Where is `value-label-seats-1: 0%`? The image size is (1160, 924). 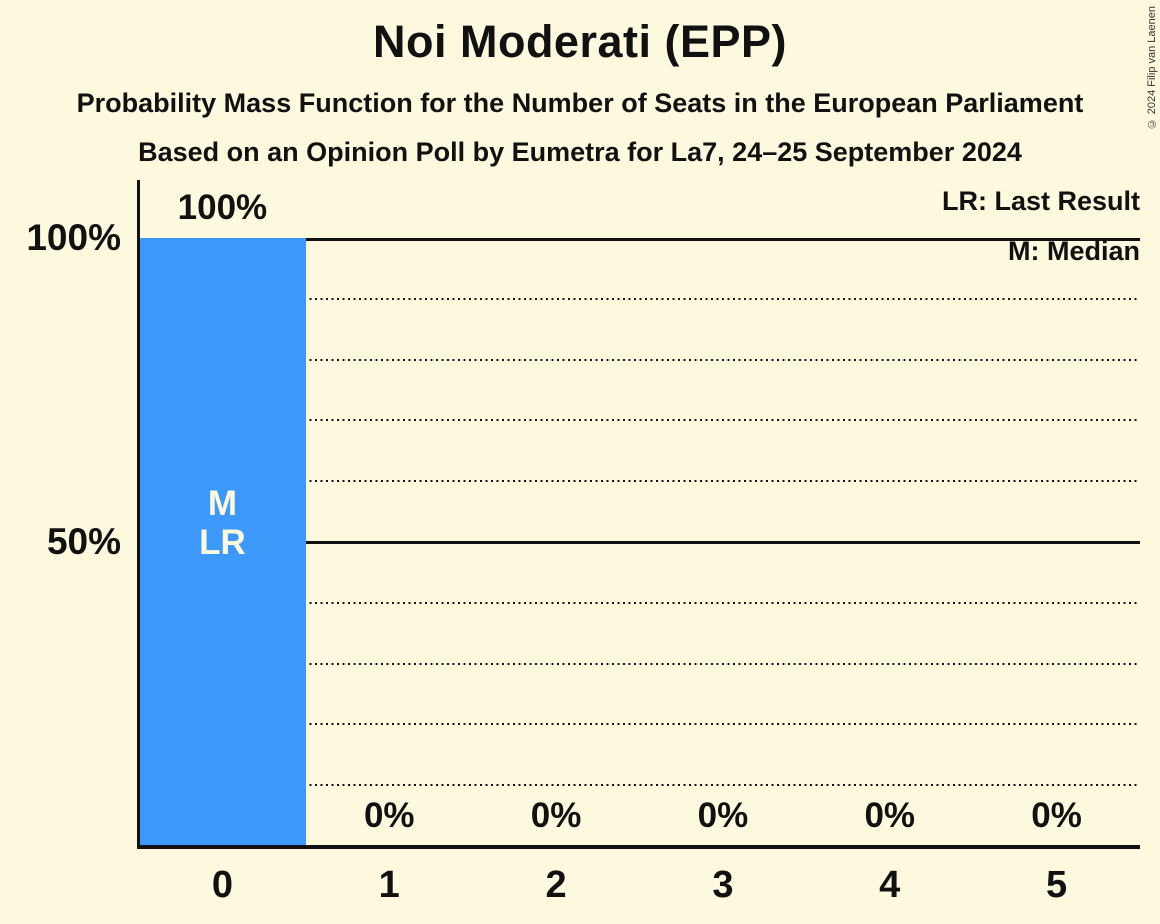
value-label-seats-1: 0% is located at coordinates (389, 815).